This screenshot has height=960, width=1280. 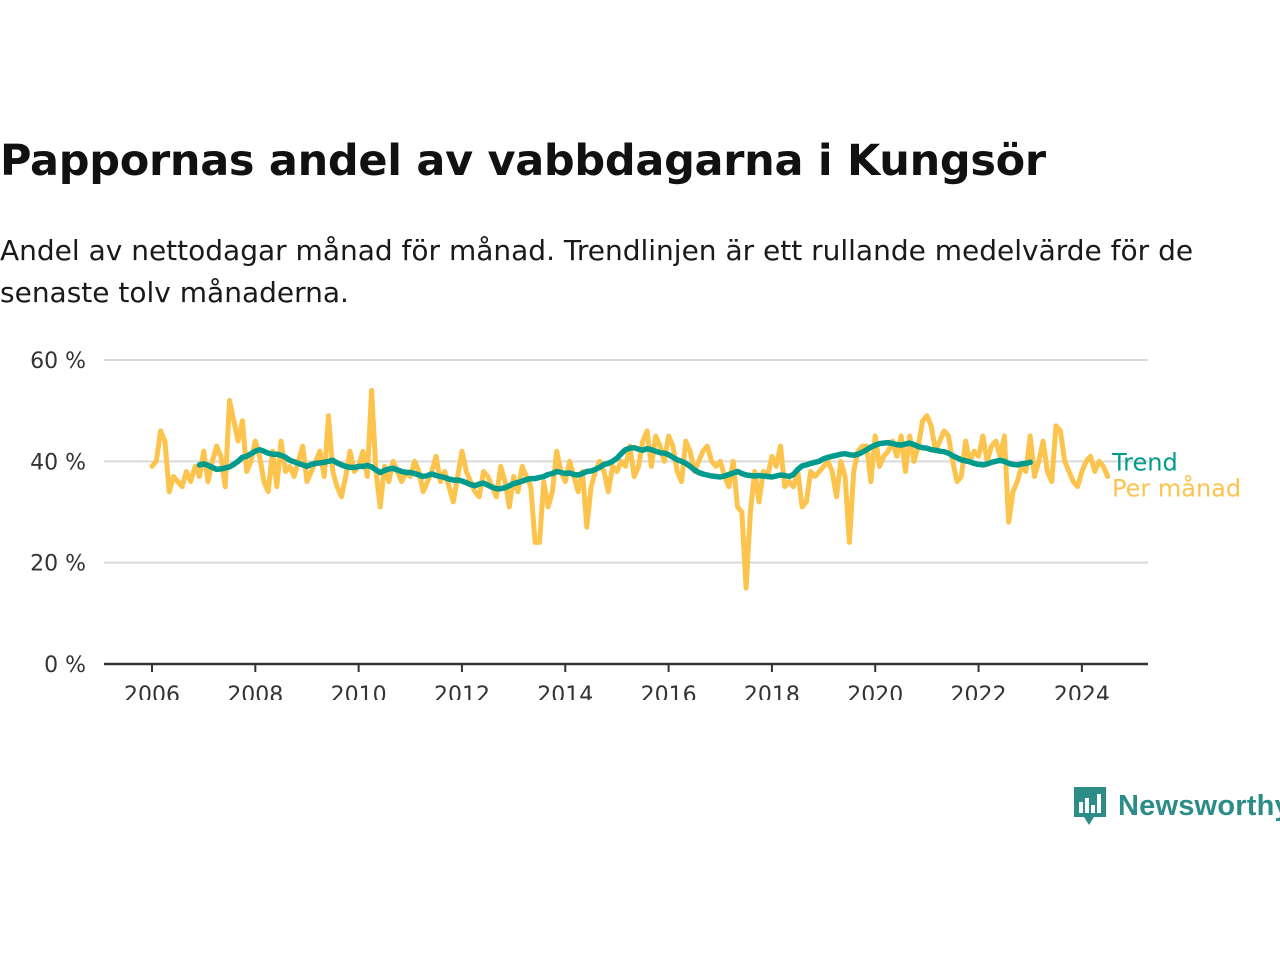 I want to click on logo-text: Newsworthy, so click(x=1199, y=805).